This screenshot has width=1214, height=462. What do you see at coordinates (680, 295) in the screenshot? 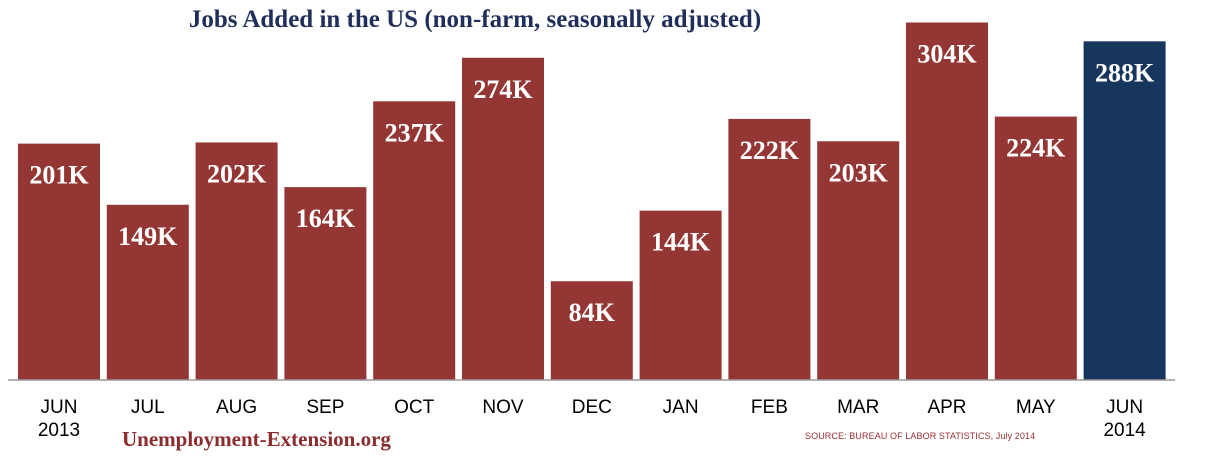
I see `bar-jan` at bounding box center [680, 295].